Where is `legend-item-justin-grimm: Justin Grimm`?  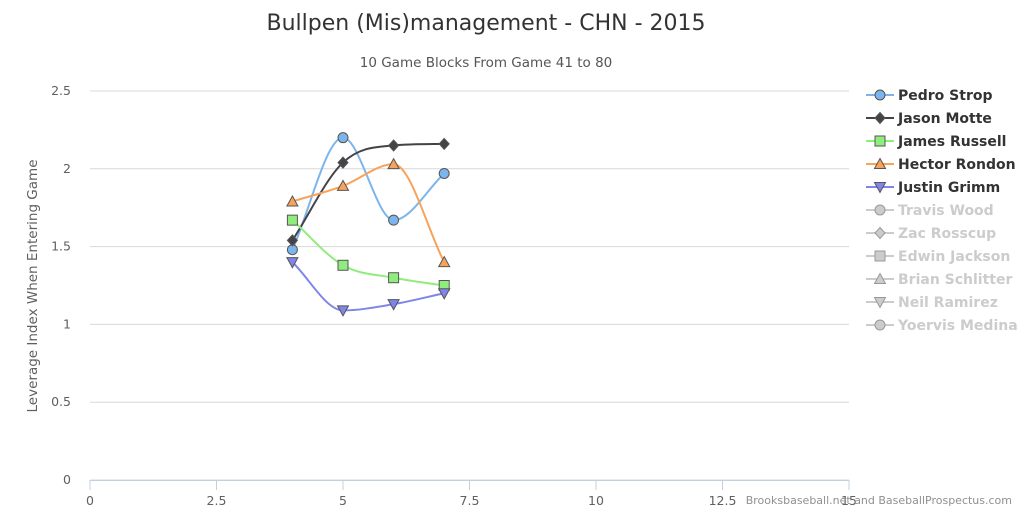 legend-item-justin-grimm: Justin Grimm is located at coordinates (933, 188).